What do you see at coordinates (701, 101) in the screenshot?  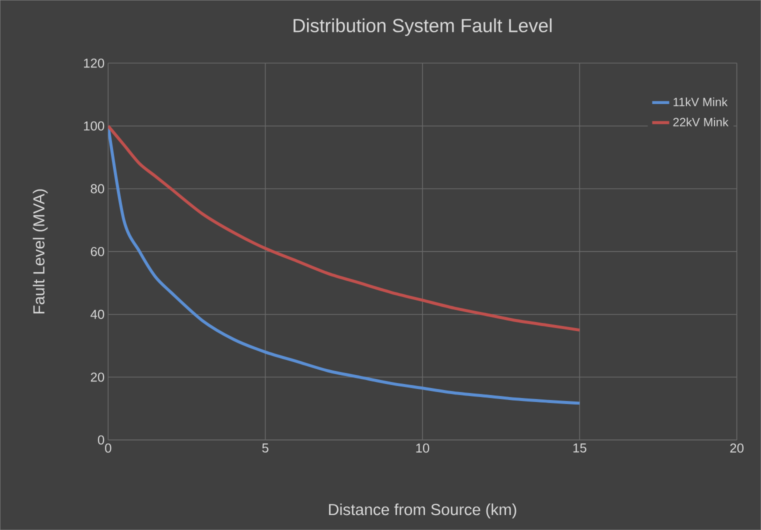 I see `legend-label: 11kV Mink` at bounding box center [701, 101].